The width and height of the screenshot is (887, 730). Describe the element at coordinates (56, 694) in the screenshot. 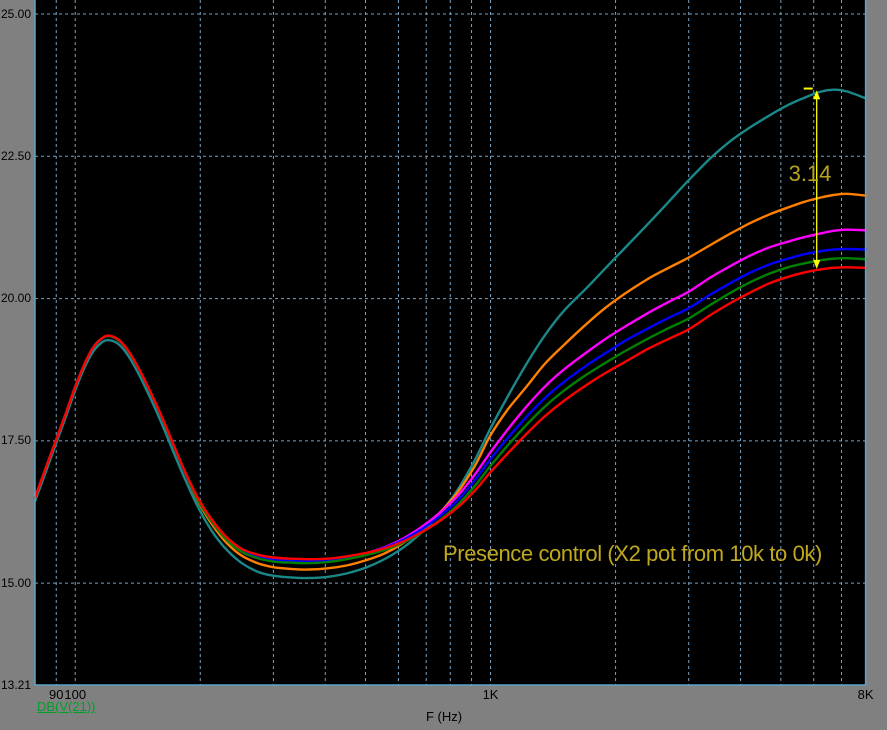

I see `x-tick-label: 90` at that location.